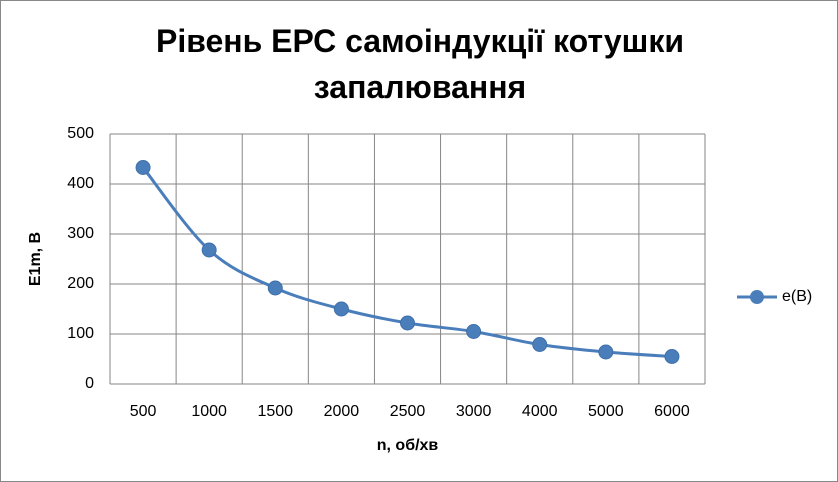  I want to click on x-tick-label: 2500, so click(408, 411).